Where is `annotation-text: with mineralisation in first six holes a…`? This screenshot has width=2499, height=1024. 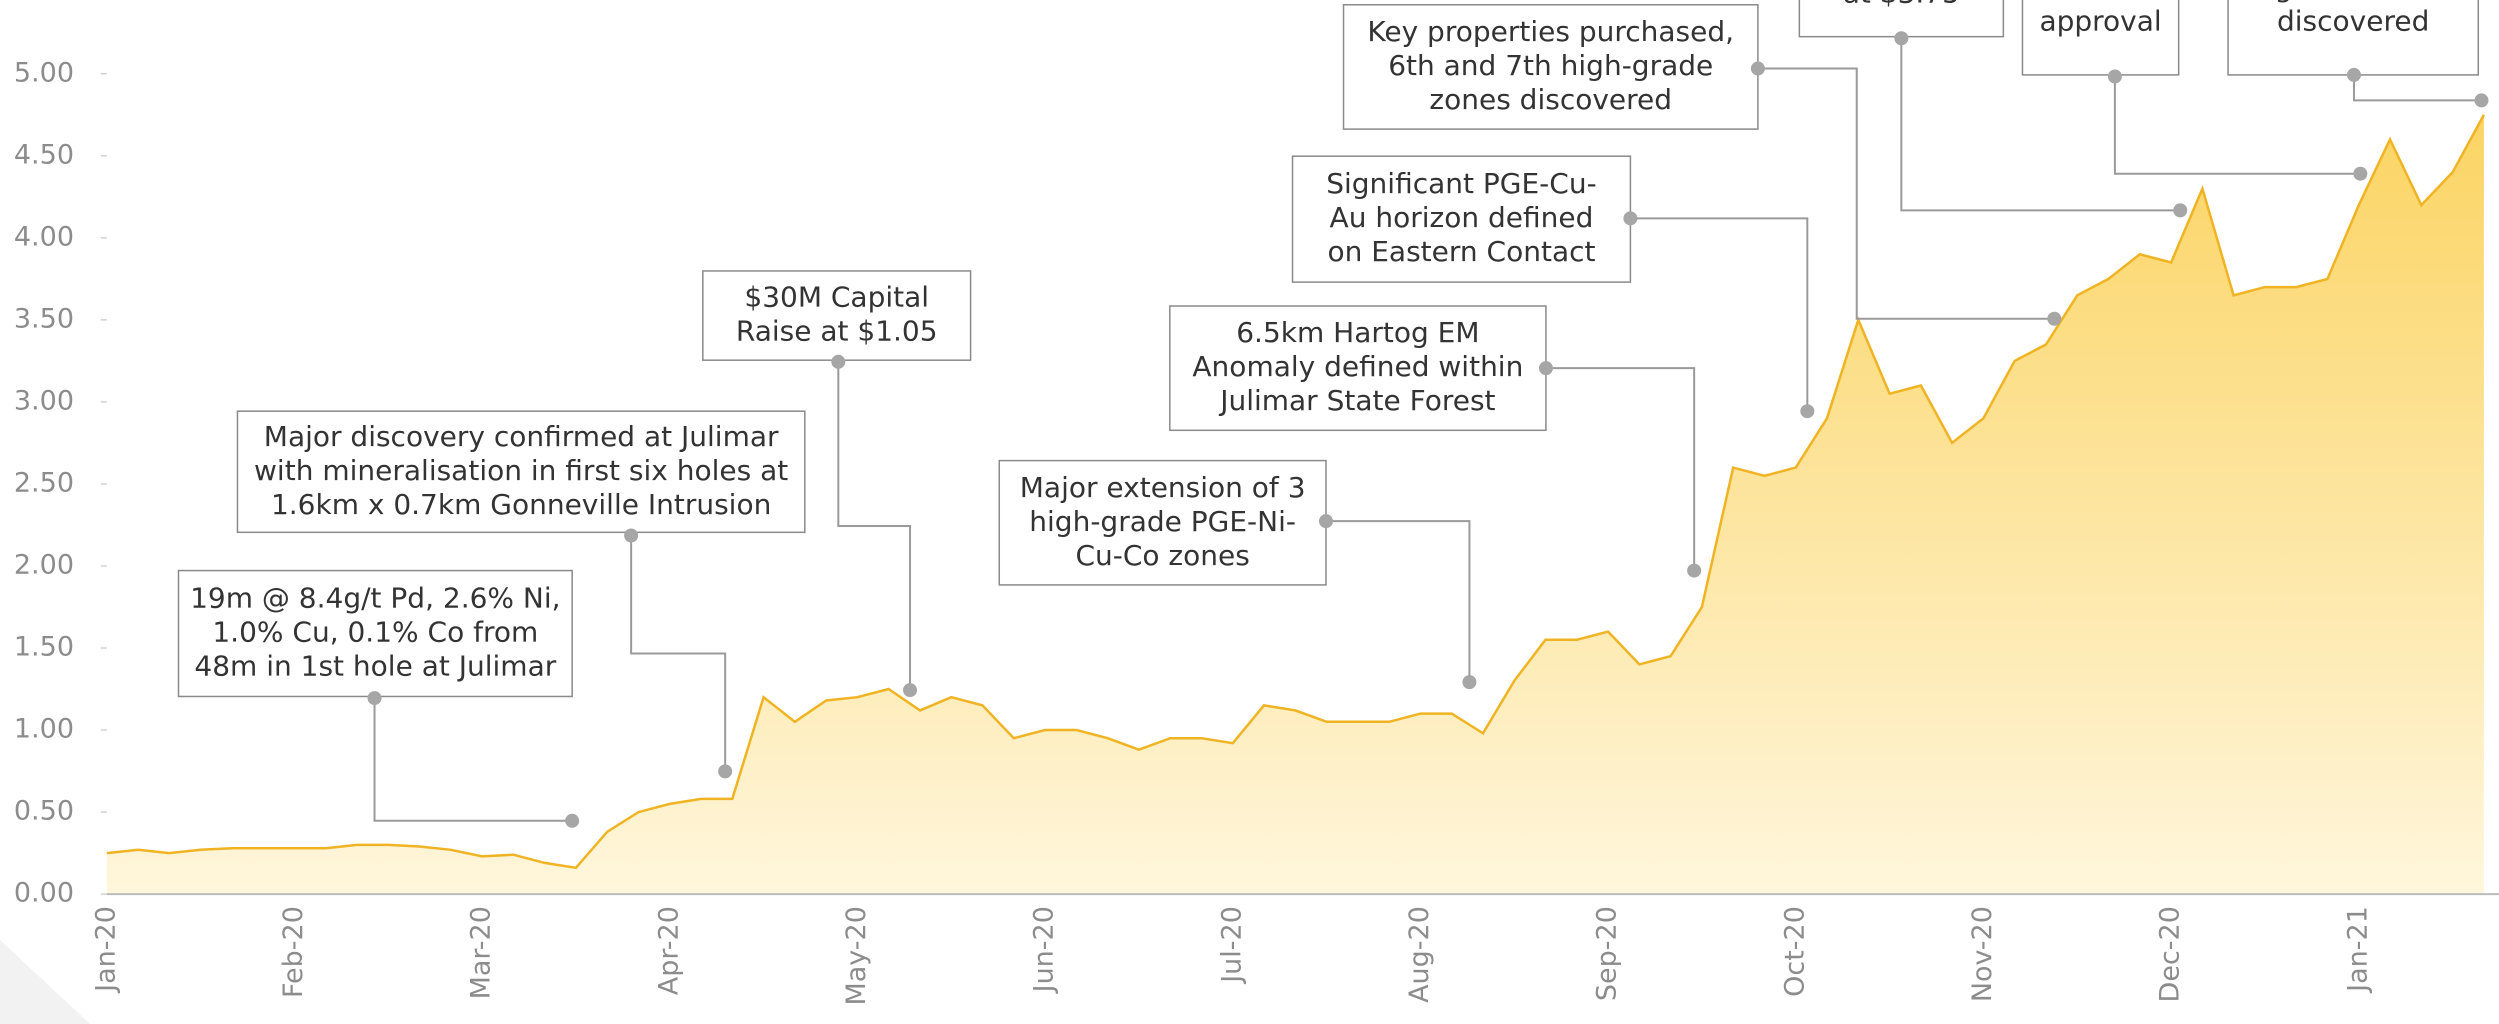 annotation-text: with mineralisation in first six holes a… is located at coordinates (521, 470).